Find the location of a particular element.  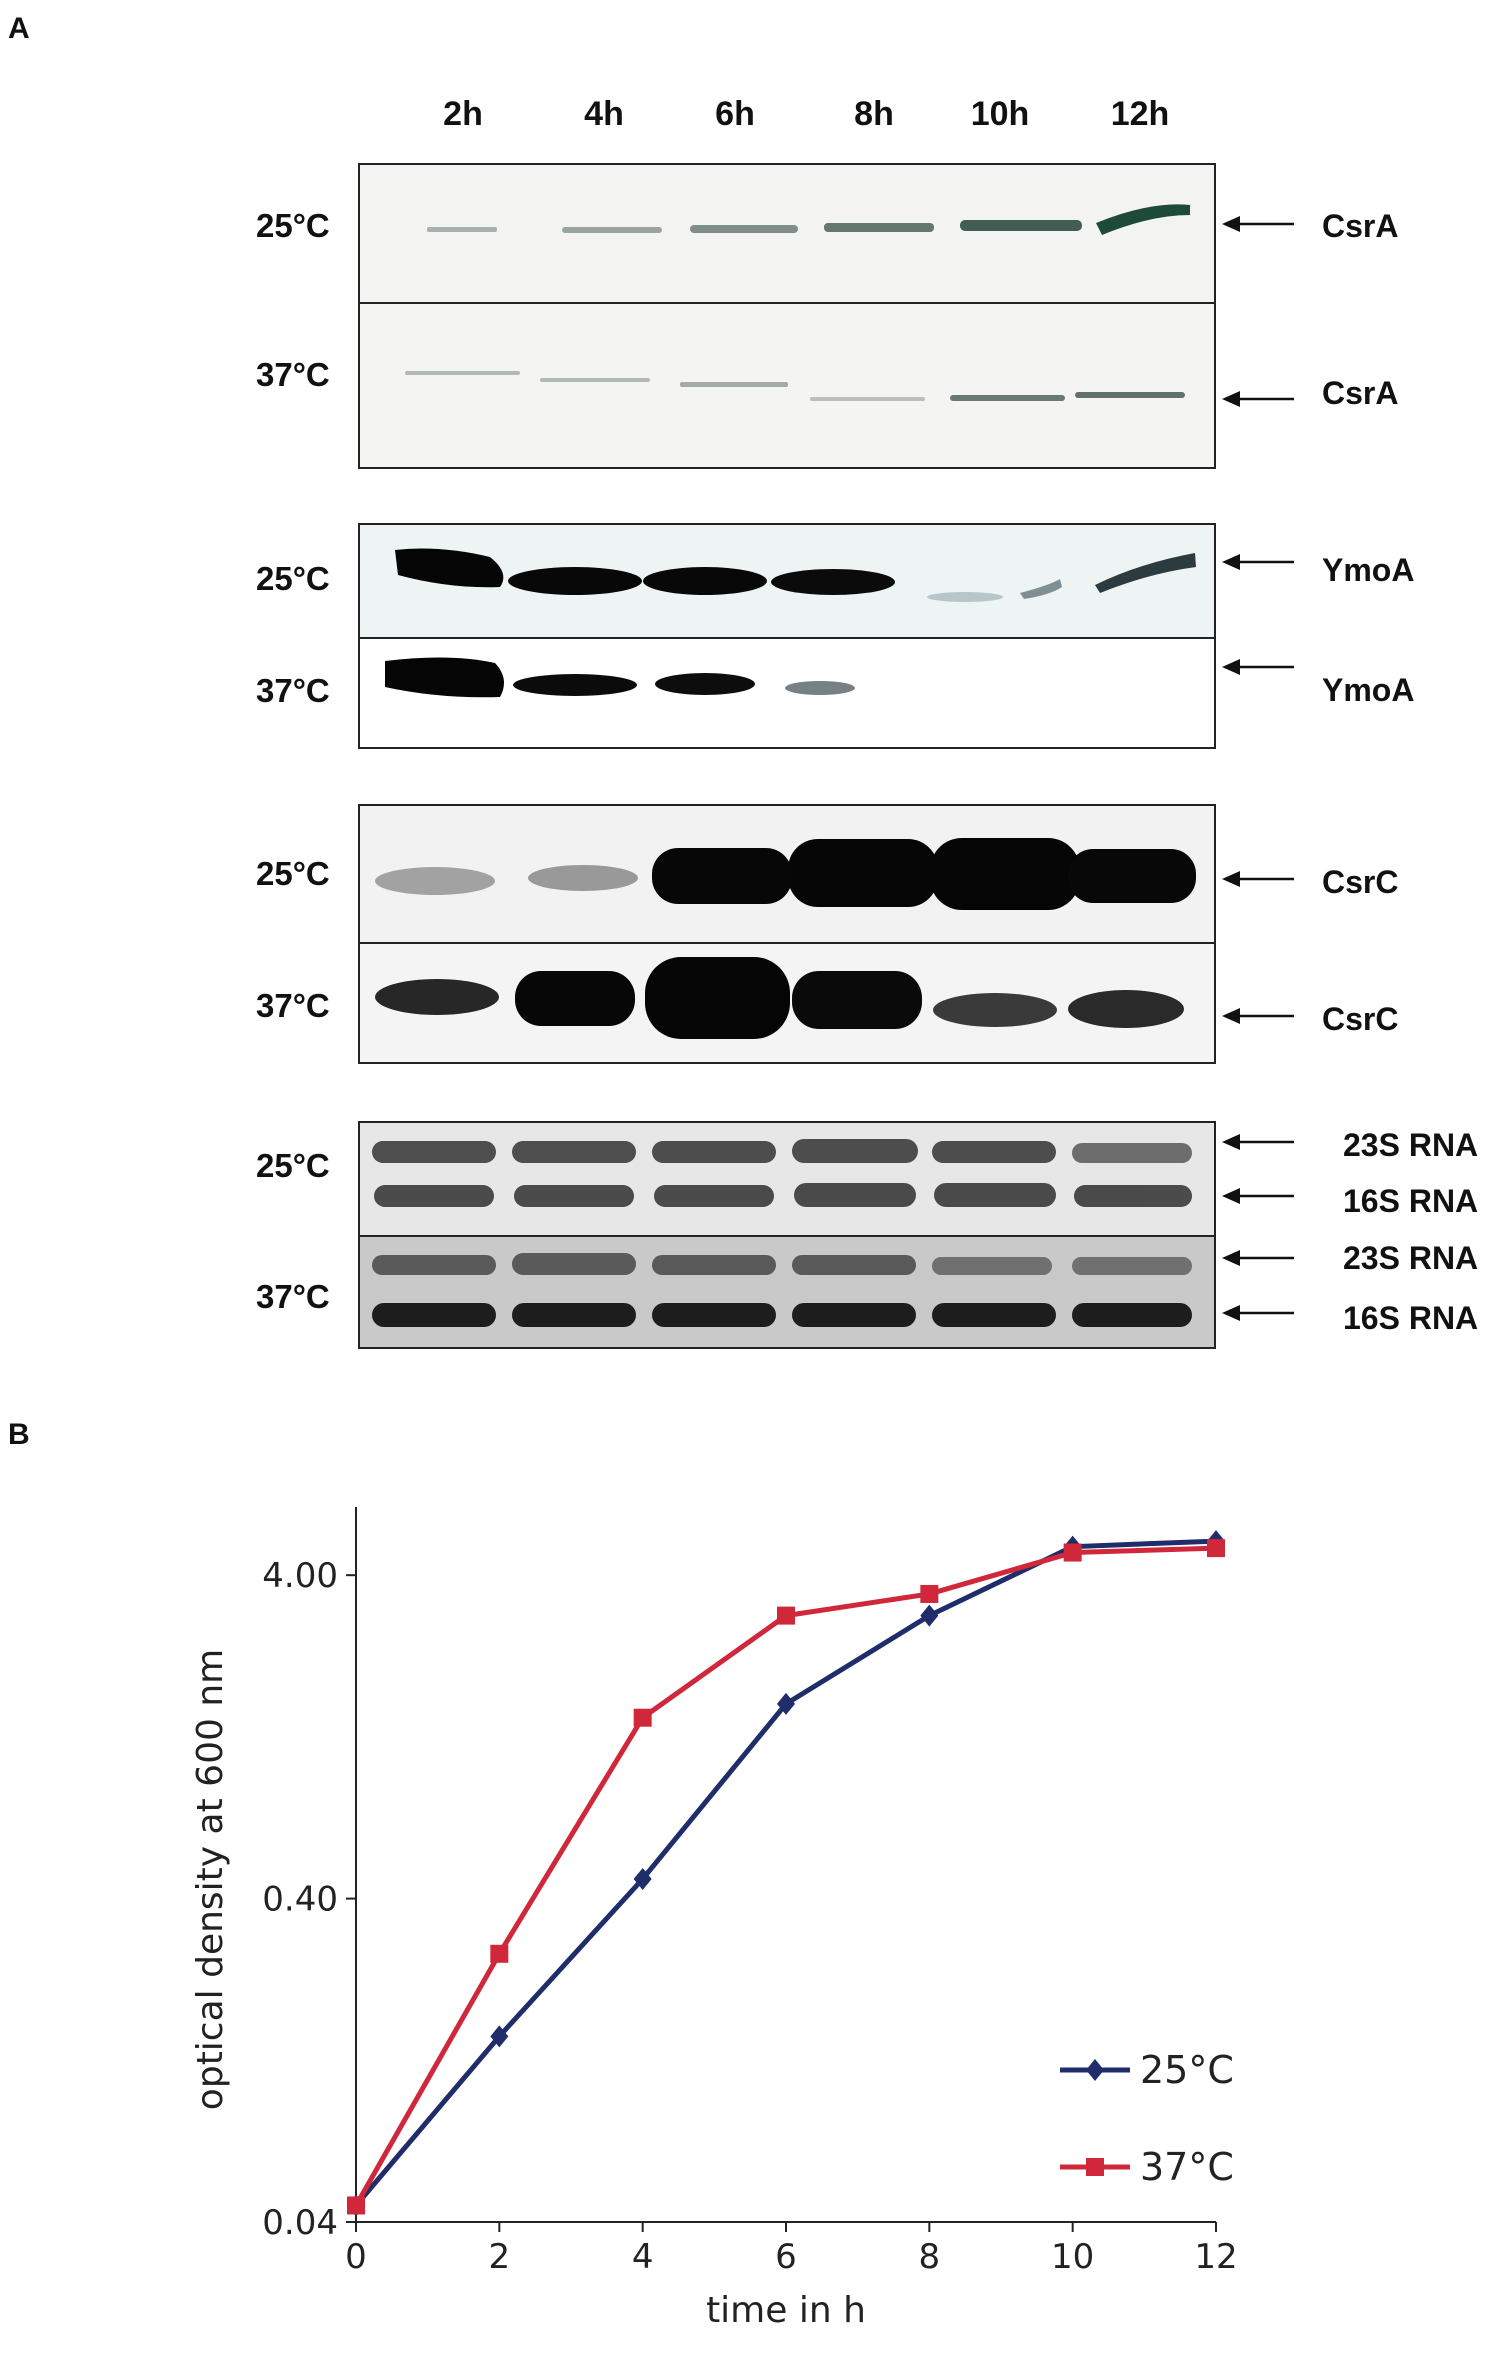

x-axis-label: time in h is located at coordinates (786, 2310).